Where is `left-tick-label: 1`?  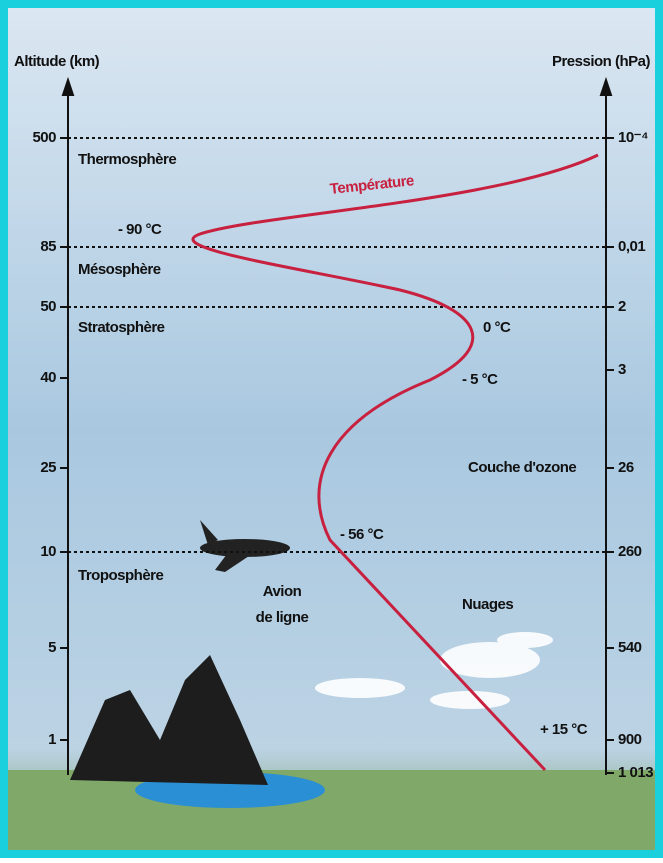 left-tick-label: 1 is located at coordinates (52, 739).